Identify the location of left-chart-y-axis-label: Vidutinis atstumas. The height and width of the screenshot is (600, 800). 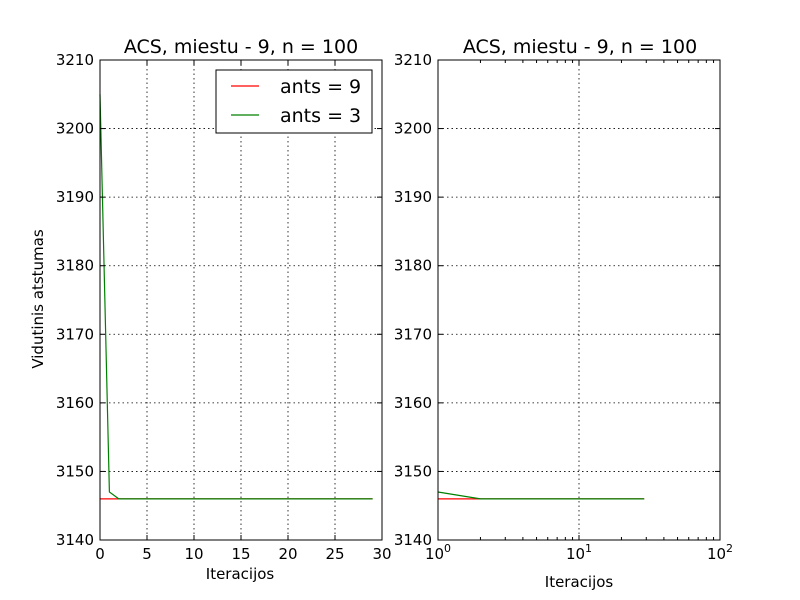
(38, 299).